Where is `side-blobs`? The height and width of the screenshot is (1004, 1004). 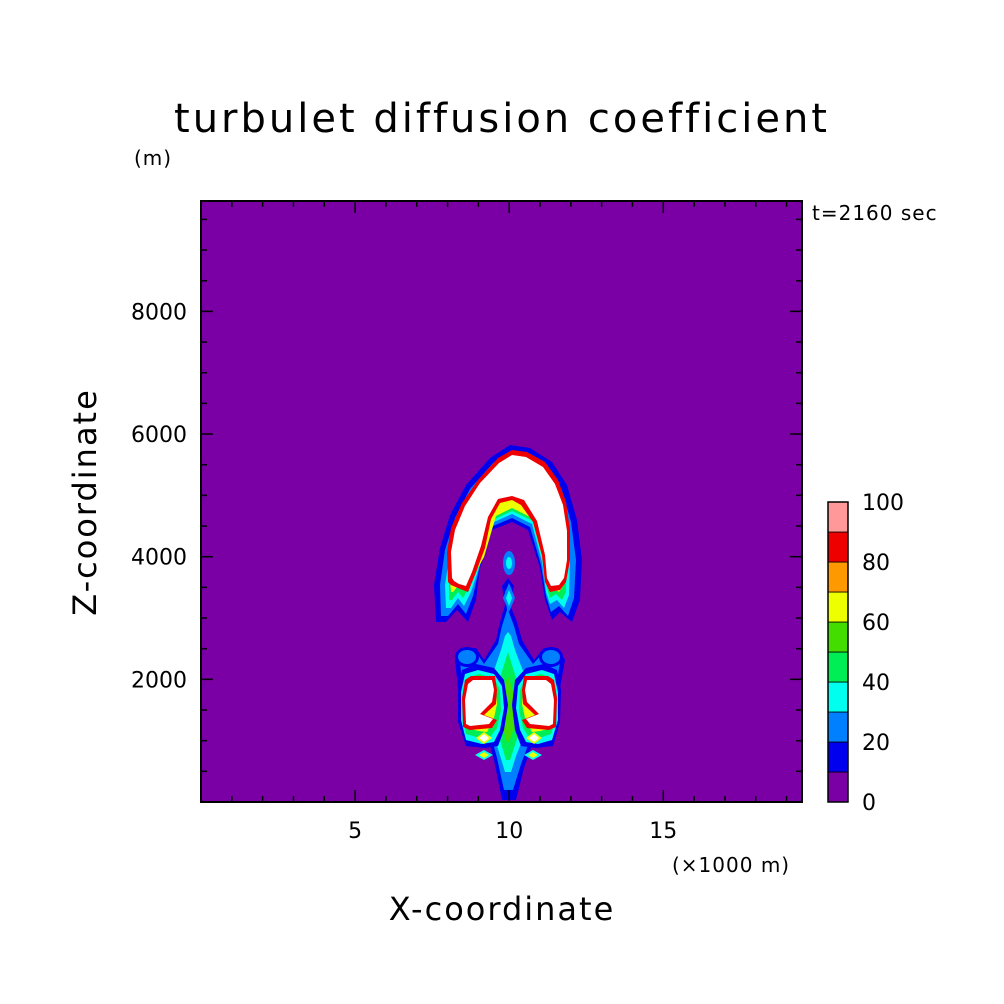 side-blobs is located at coordinates (509, 657).